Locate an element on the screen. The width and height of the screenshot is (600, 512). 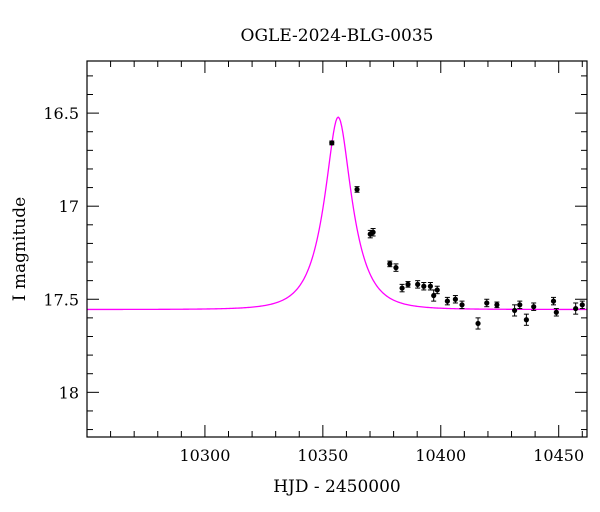
x-tick-label: 10350 is located at coordinates (322, 455).